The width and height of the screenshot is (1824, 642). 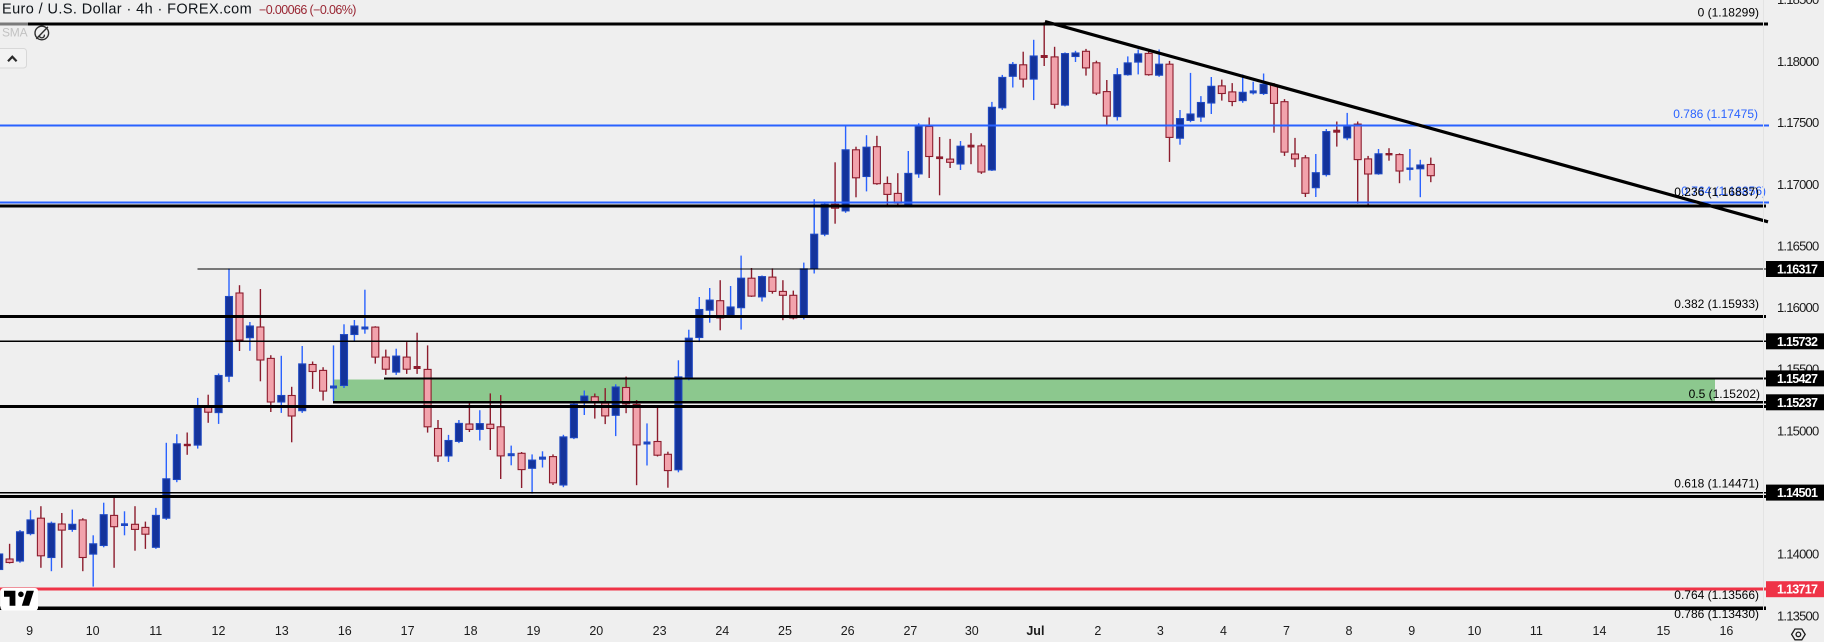 I want to click on svg-text: 0.786 (1.13430), so click(x=1716, y=614).